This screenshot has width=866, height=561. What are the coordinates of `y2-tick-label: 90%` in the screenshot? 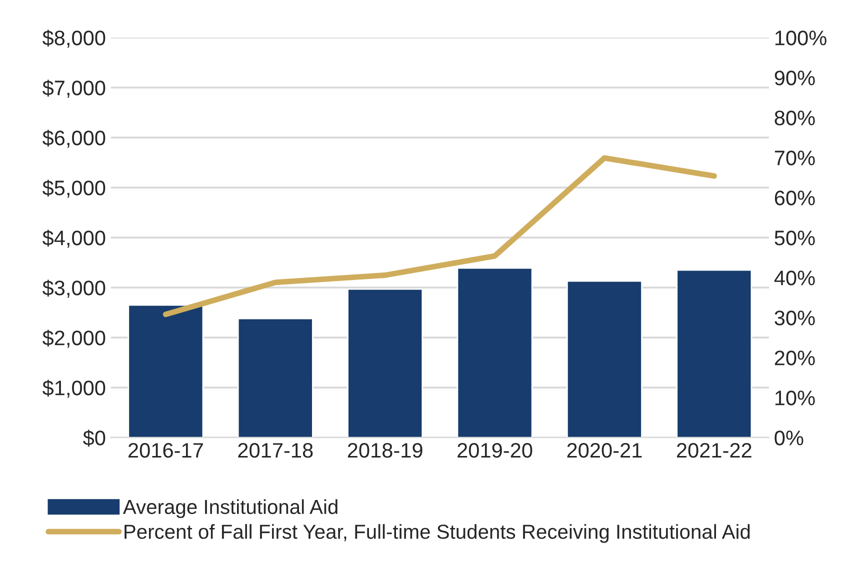 It's located at (794, 78).